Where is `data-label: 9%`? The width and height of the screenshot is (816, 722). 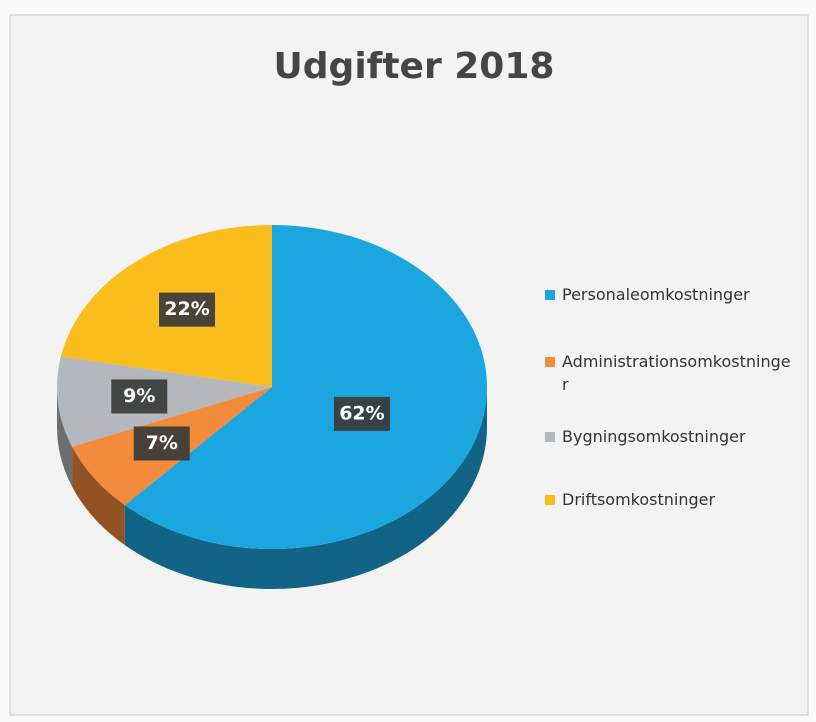
data-label: 9% is located at coordinates (139, 396).